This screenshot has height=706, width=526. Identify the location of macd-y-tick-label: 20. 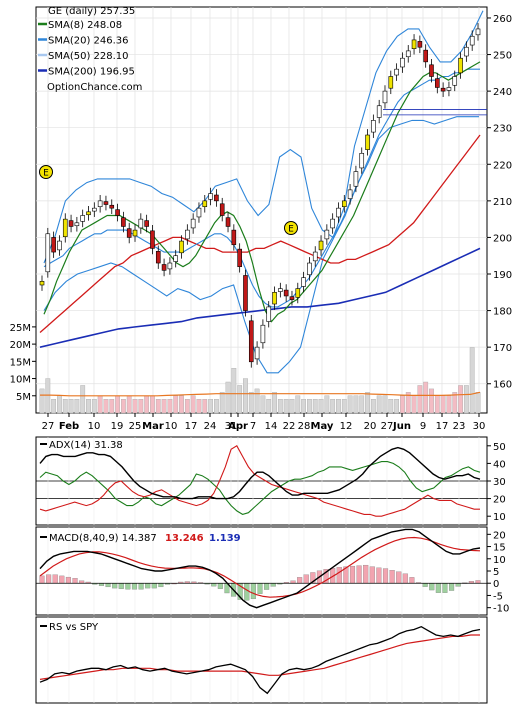
(499, 535).